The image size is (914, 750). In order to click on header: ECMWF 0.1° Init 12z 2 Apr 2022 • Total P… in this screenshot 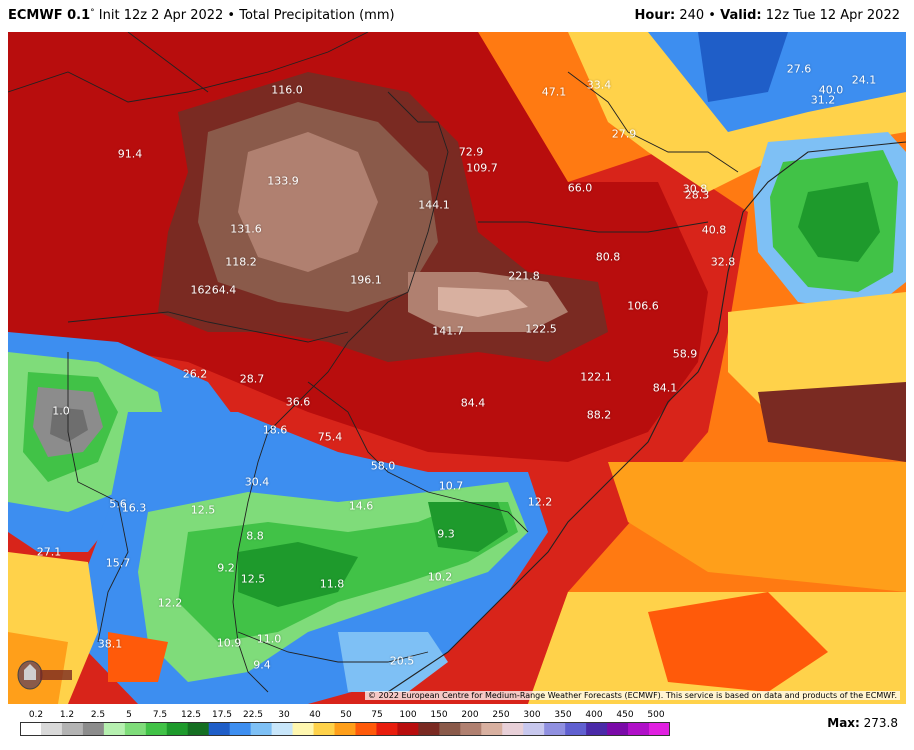, I will do `click(457, 16)`.